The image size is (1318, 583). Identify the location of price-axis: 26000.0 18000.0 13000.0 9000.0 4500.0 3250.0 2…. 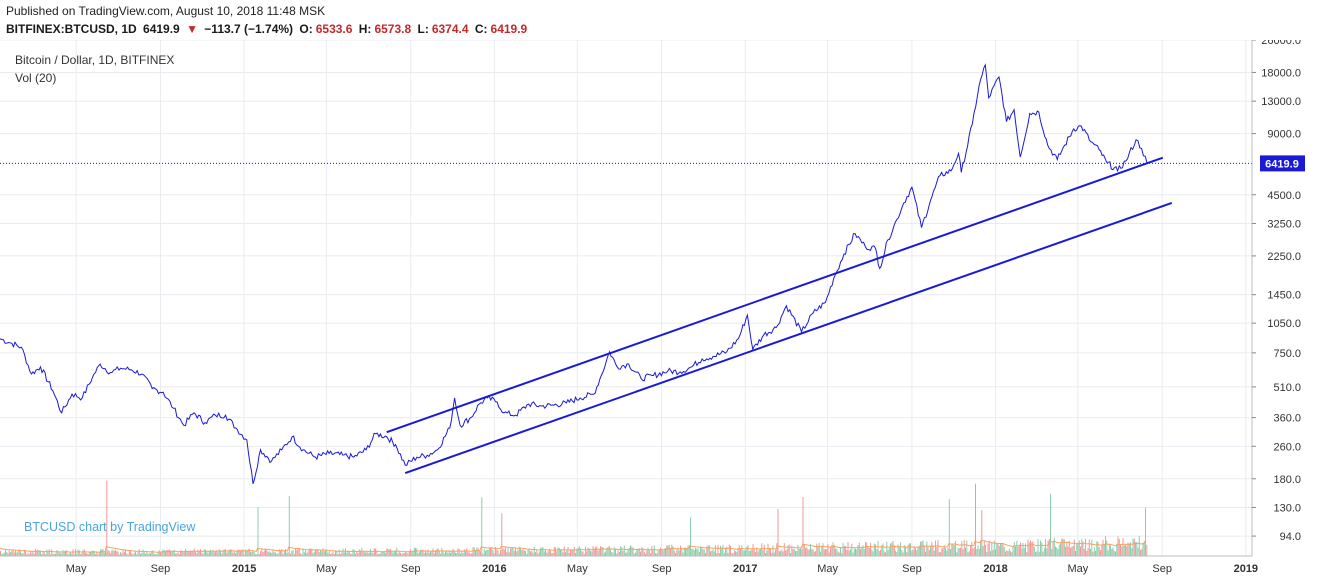
(1276, 291).